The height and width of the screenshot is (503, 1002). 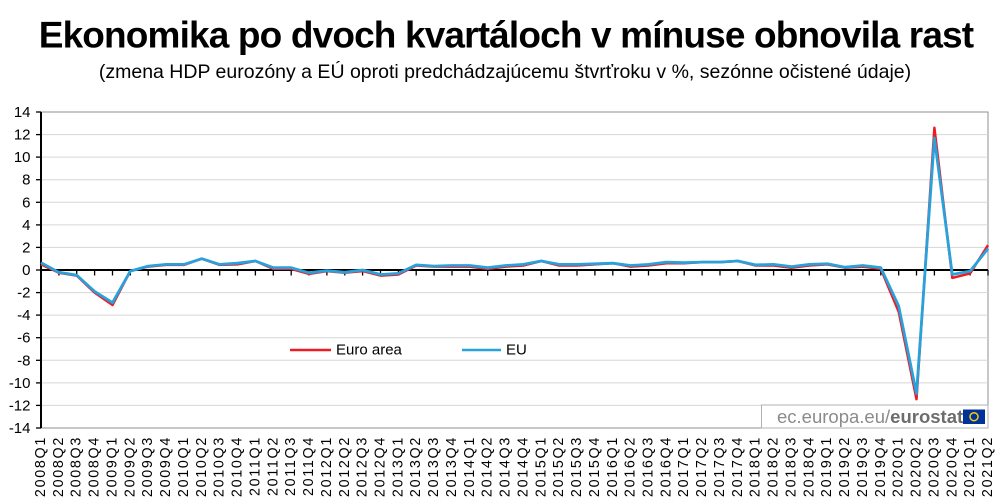 What do you see at coordinates (220, 466) in the screenshot?
I see `svg-text: 2010Q3` at bounding box center [220, 466].